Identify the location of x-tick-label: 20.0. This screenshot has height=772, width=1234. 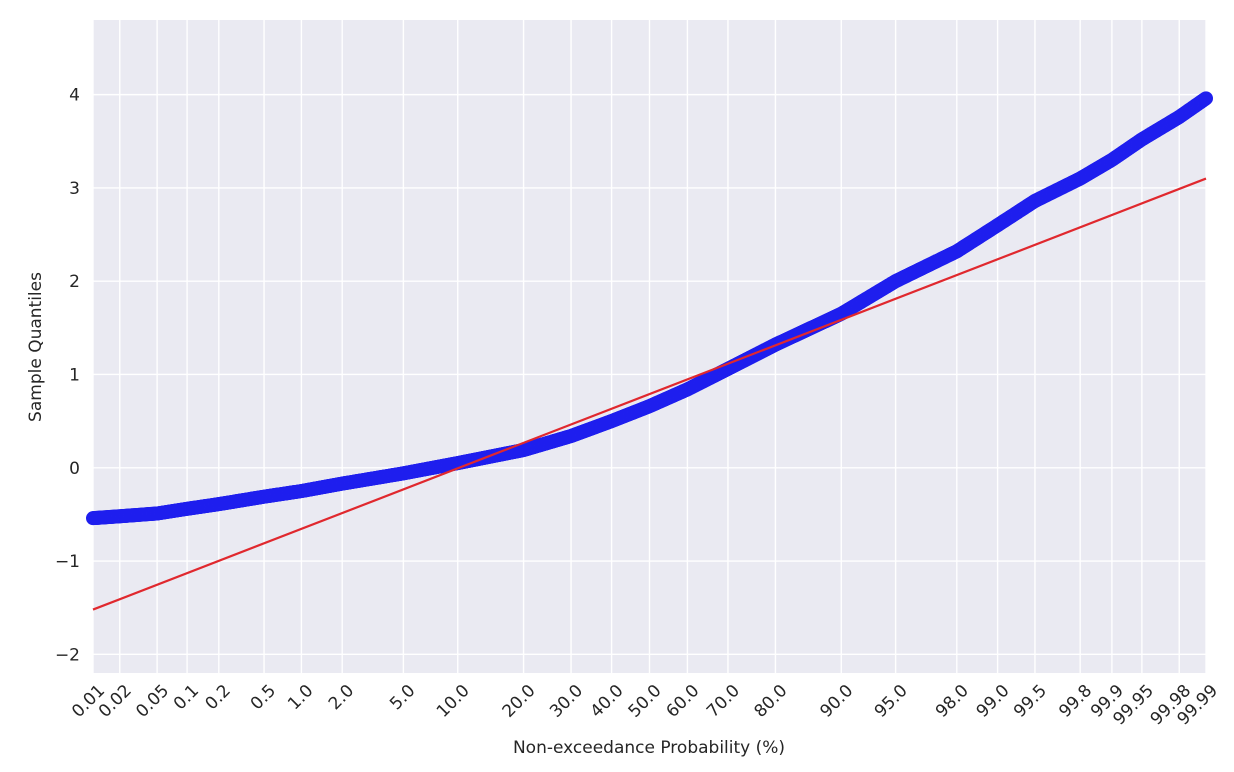
(519, 701).